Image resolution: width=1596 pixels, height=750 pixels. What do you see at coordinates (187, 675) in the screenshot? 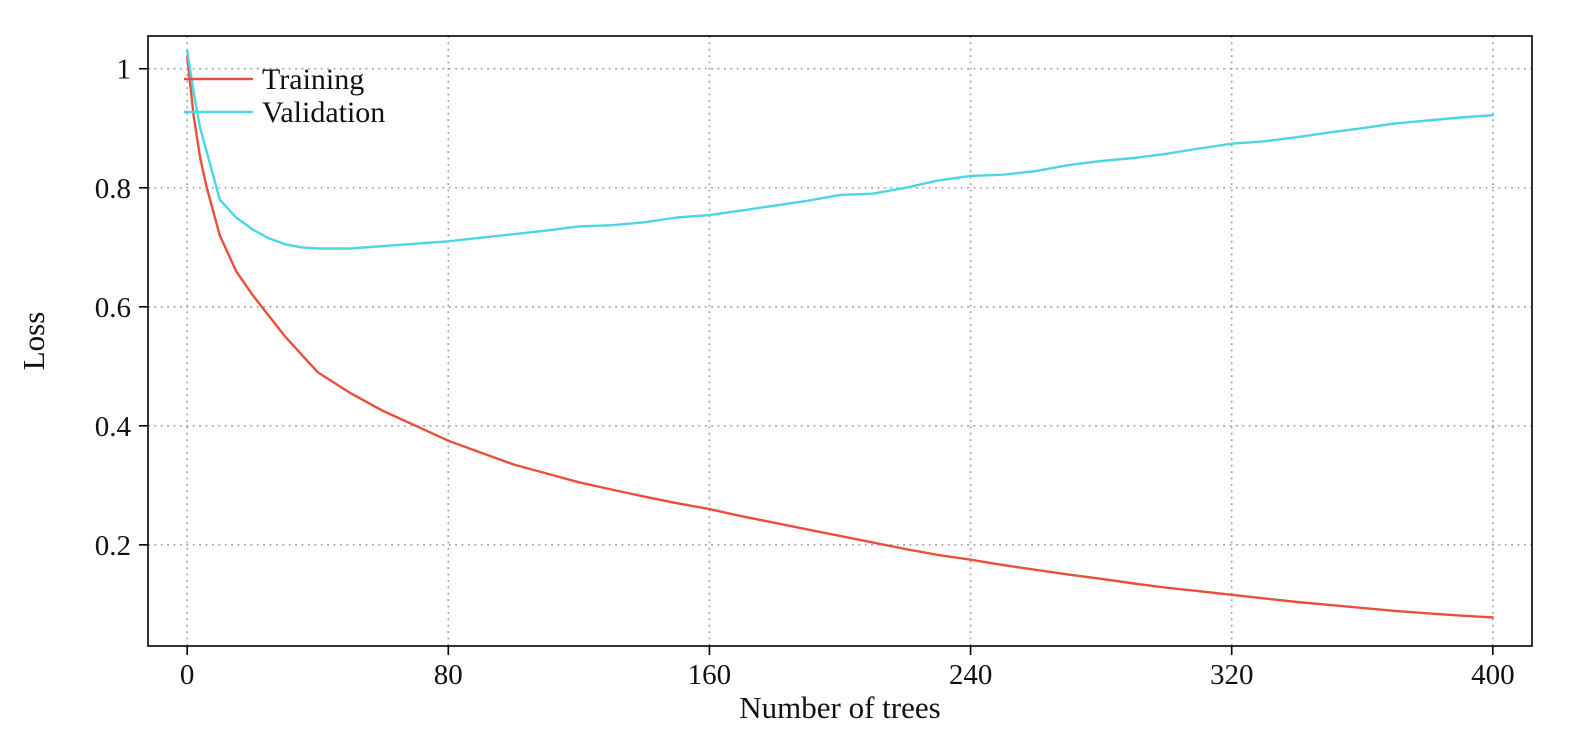
I see `x-tick-label: 0` at bounding box center [187, 675].